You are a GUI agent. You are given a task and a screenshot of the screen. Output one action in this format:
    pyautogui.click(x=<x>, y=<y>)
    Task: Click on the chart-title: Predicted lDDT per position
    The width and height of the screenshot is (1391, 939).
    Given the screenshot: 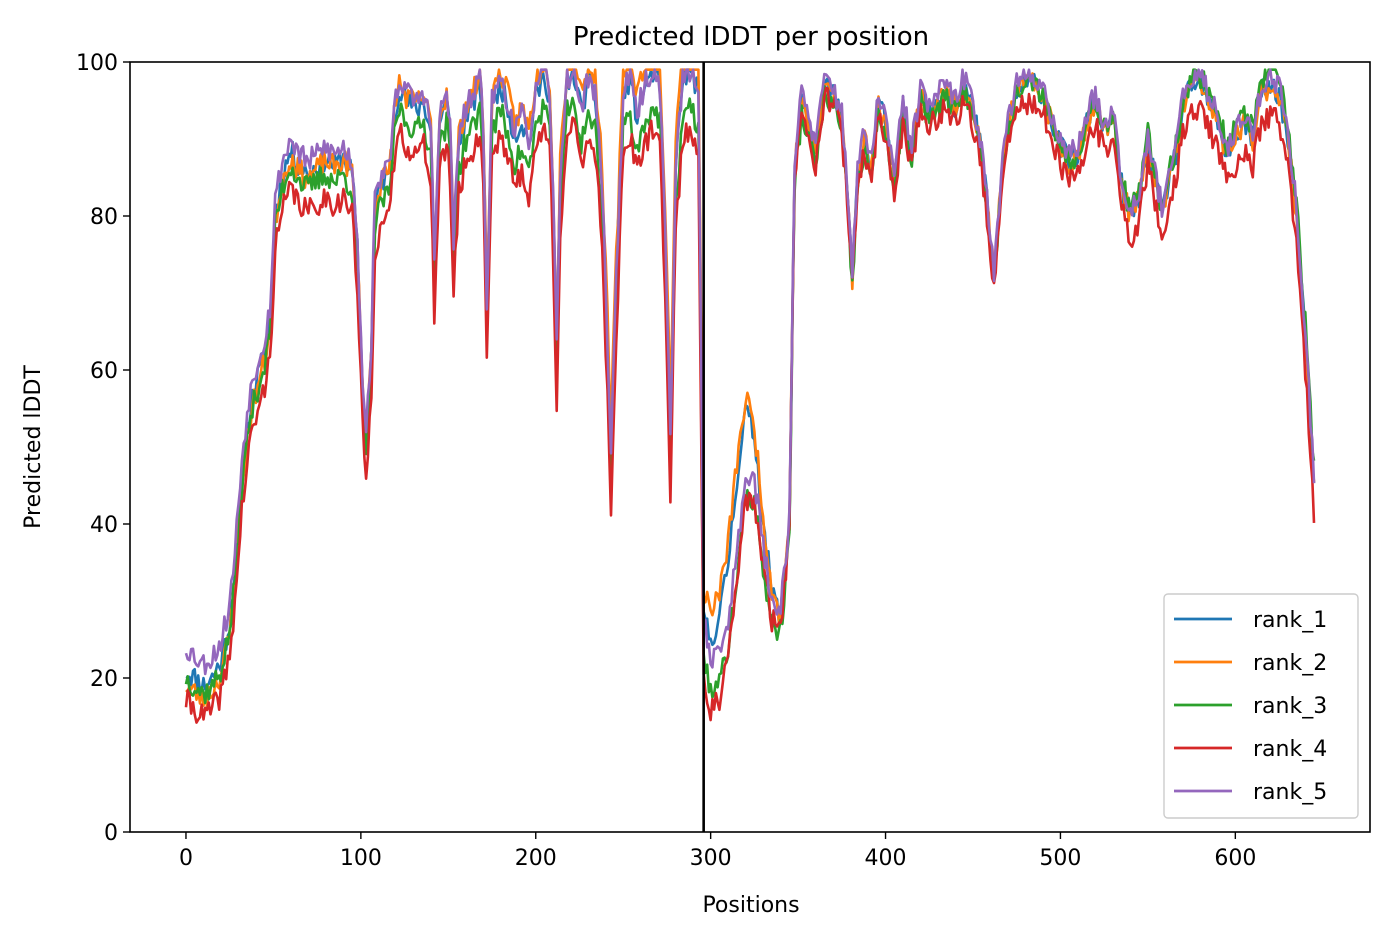 What is the action you would take?
    pyautogui.click(x=751, y=37)
    